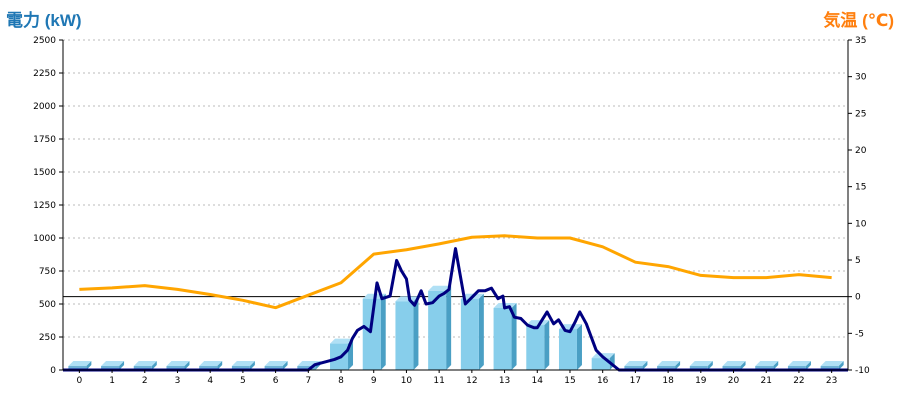  I want to click on right-tick-label: 10, so click(861, 224).